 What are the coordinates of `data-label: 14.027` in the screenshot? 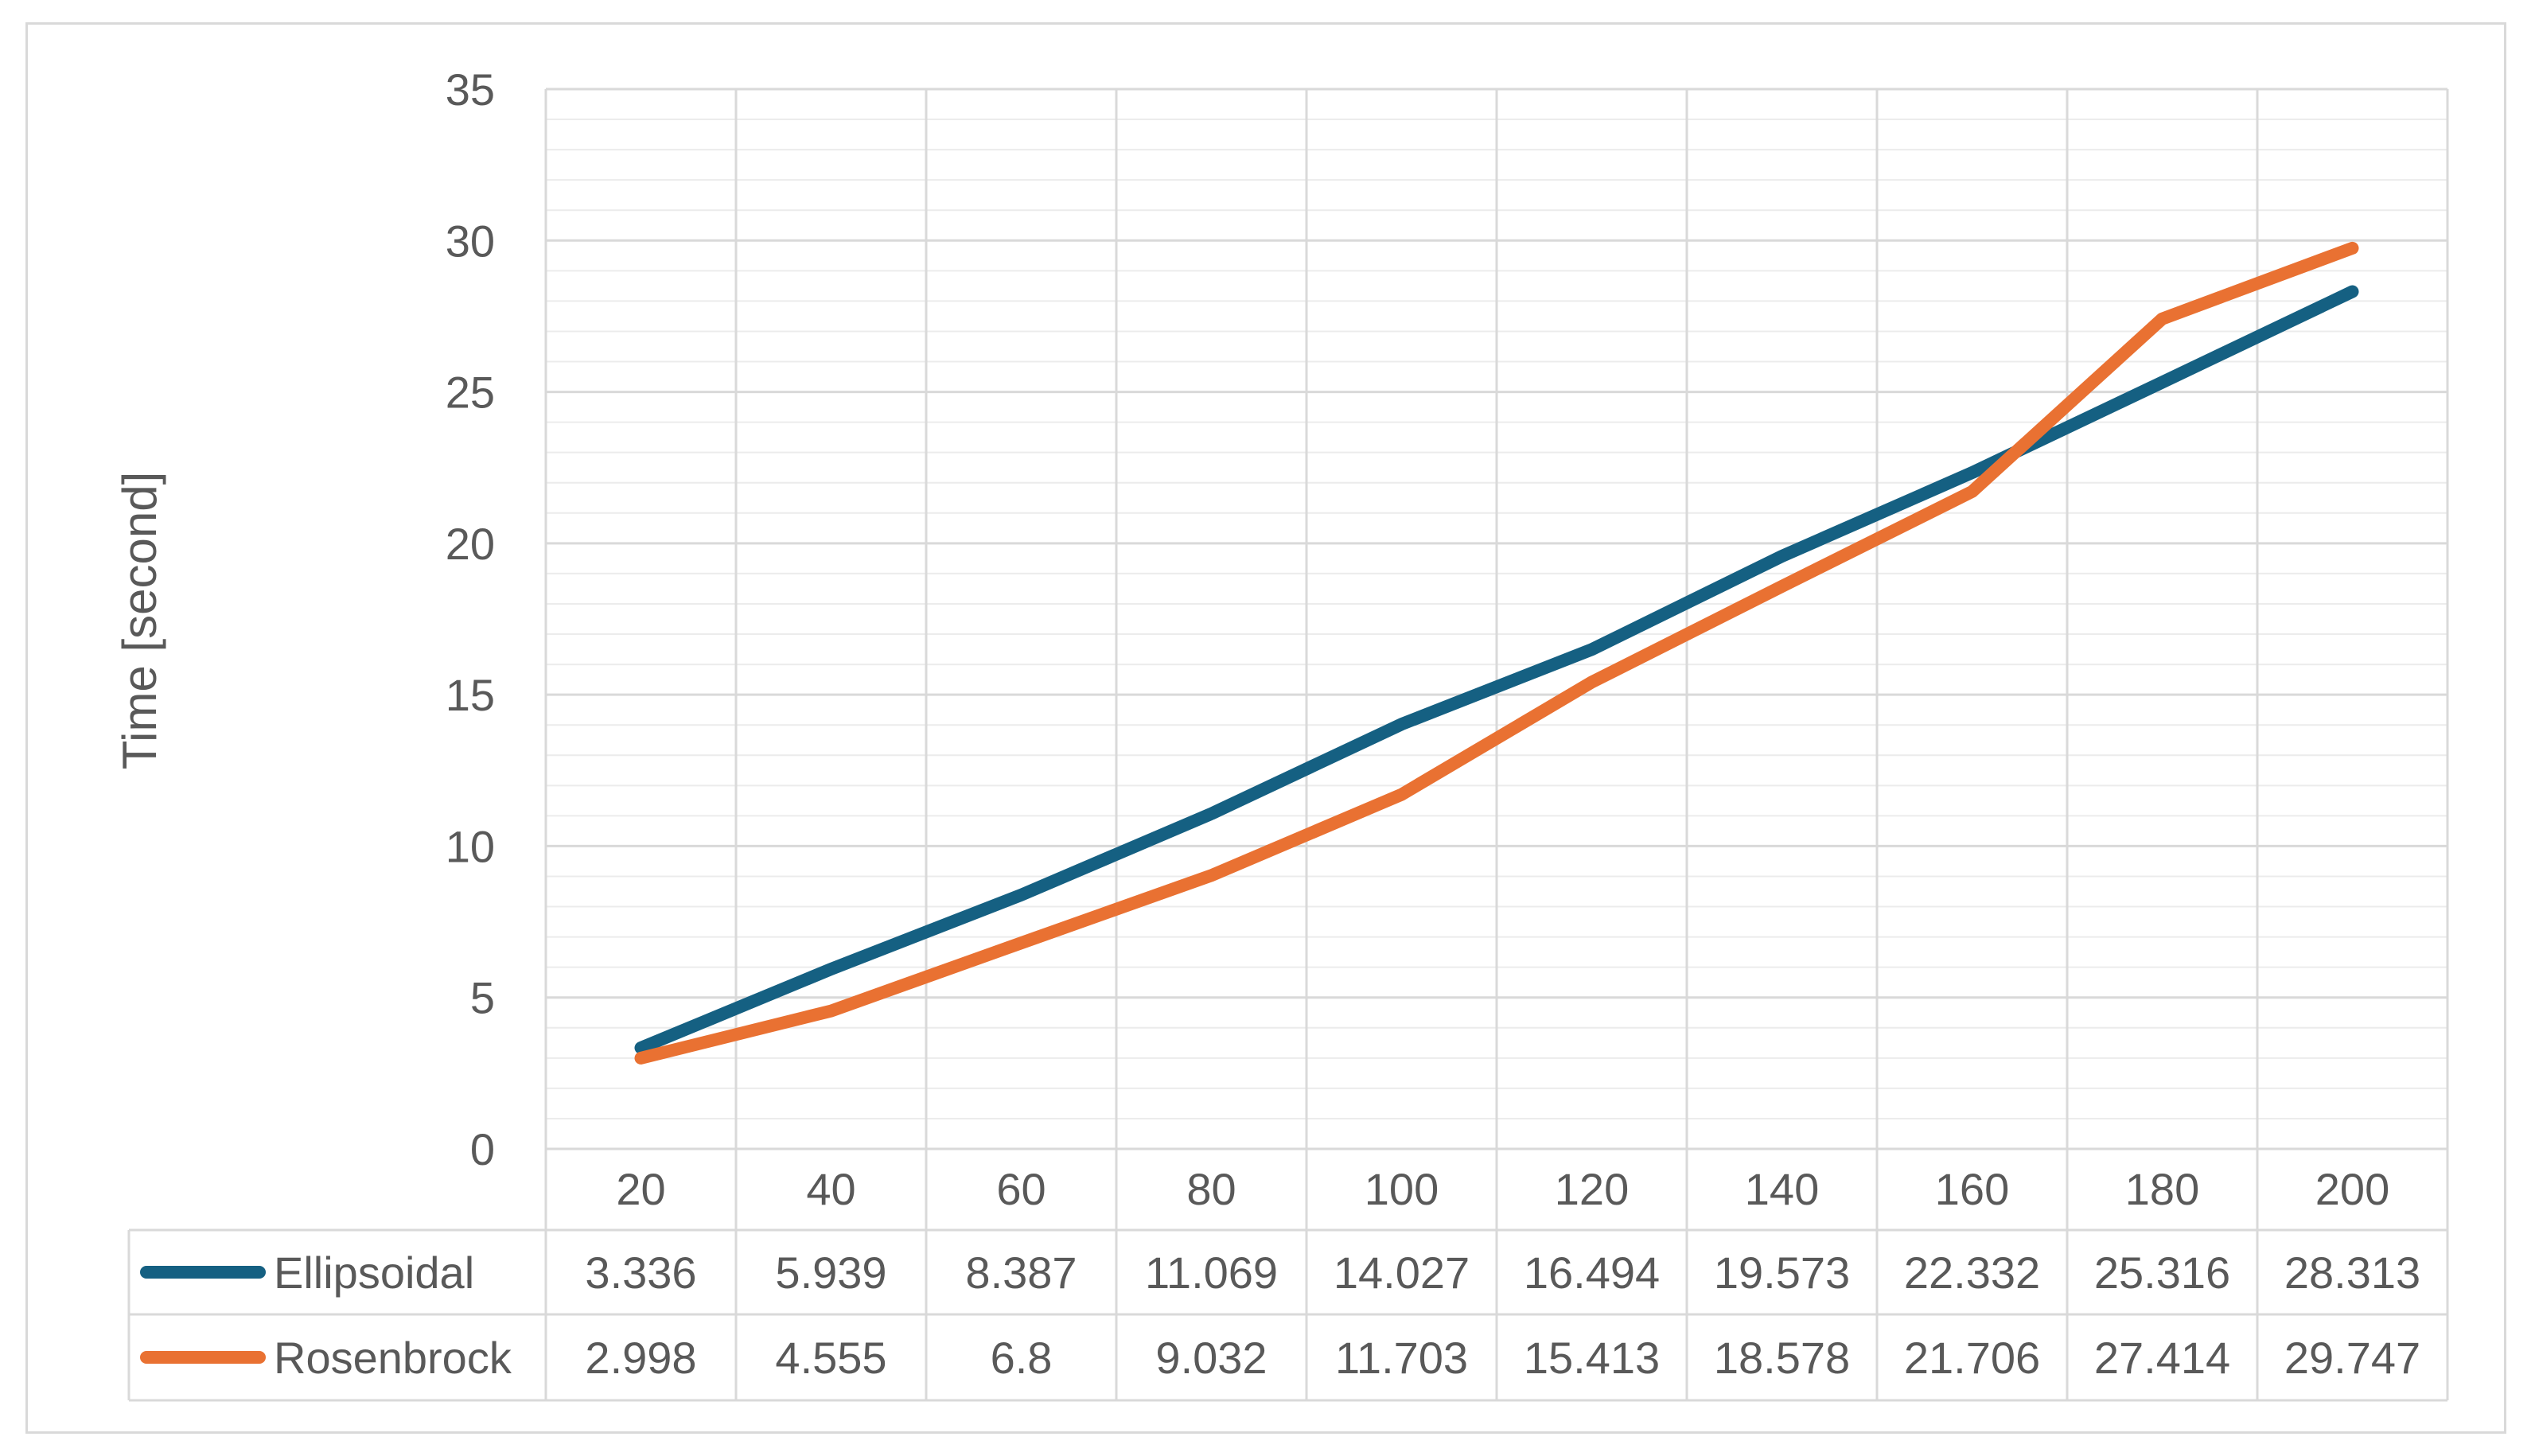 It's located at (1402, 1273).